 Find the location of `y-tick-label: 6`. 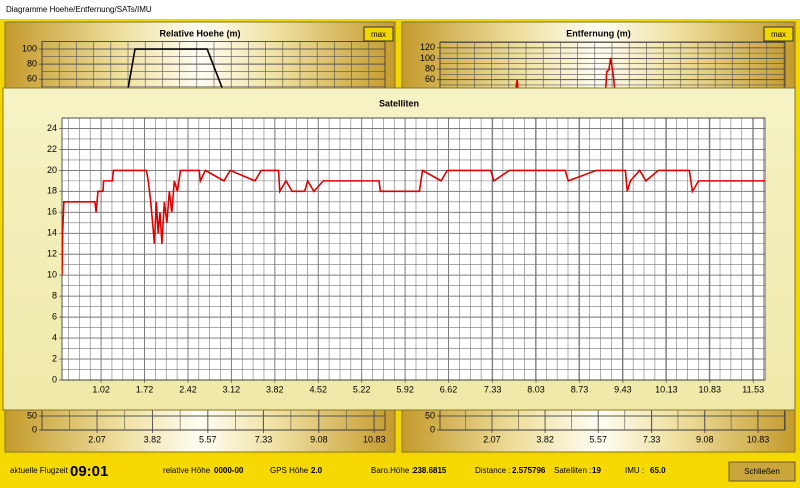

y-tick-label: 6 is located at coordinates (54, 316).